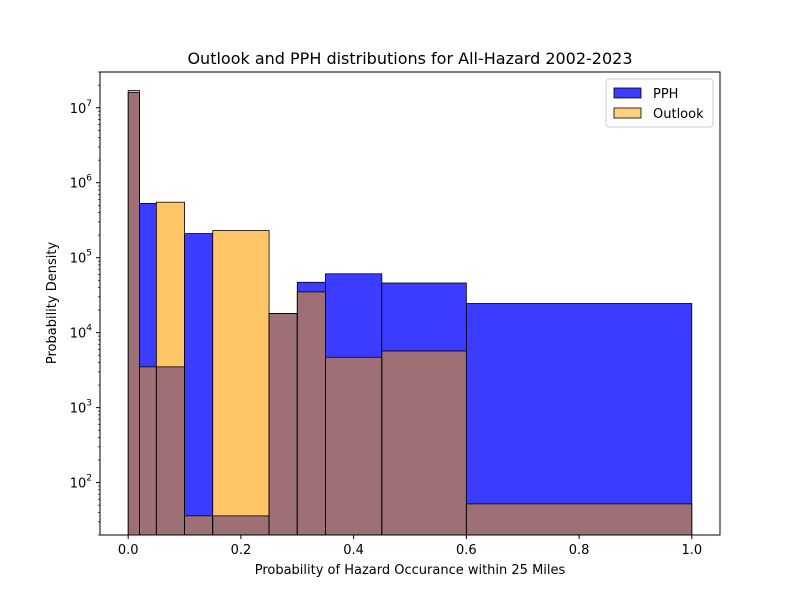 The width and height of the screenshot is (800, 604). I want to click on x-tick-label-0: 0.0, so click(128, 550).